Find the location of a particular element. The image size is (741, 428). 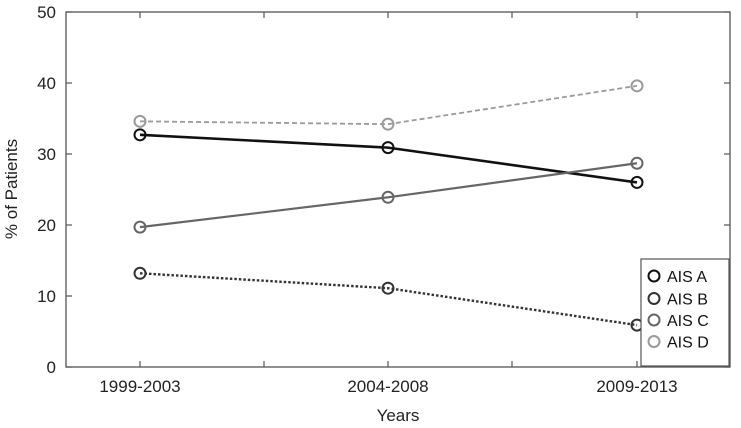

y-tick-label: 20 is located at coordinates (46, 225).